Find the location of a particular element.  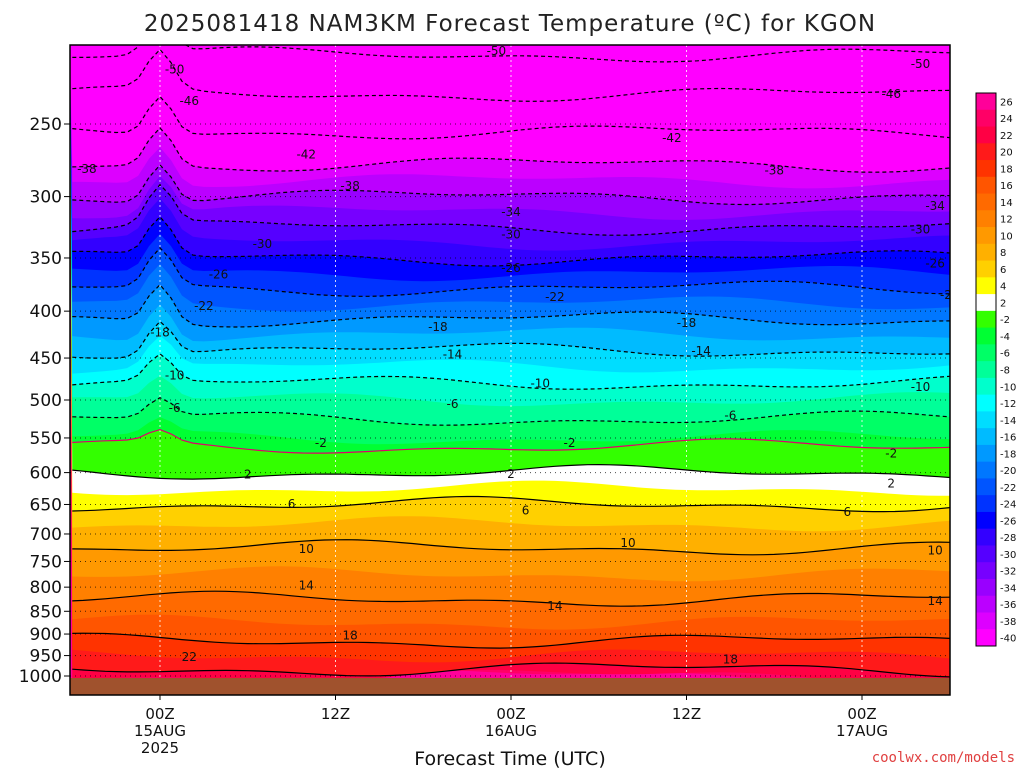

colorbar-label: 2 is located at coordinates (1003, 303).